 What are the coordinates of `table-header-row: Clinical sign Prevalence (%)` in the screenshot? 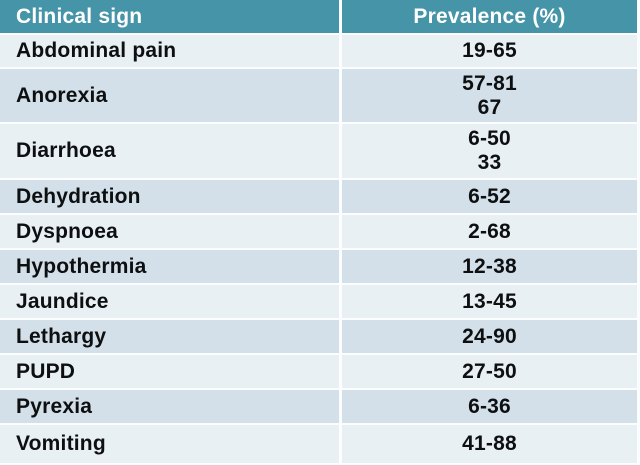 It's located at (318, 16).